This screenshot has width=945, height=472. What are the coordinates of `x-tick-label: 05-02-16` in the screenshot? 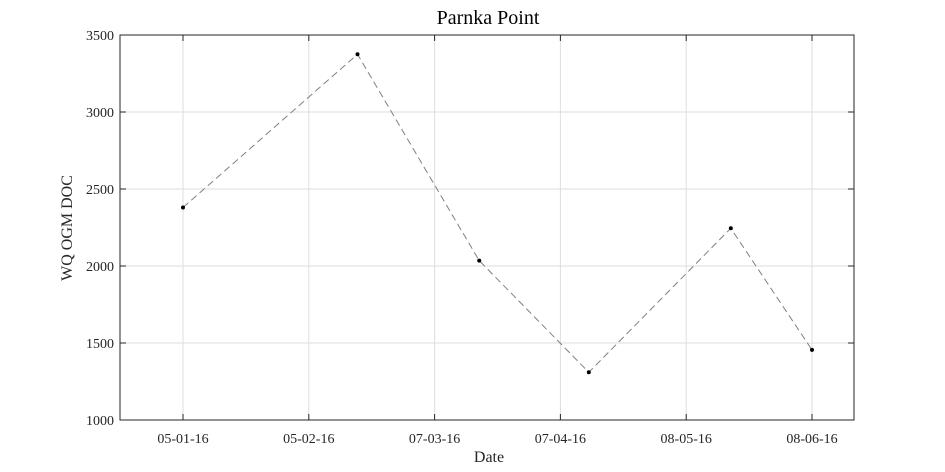 It's located at (308, 439).